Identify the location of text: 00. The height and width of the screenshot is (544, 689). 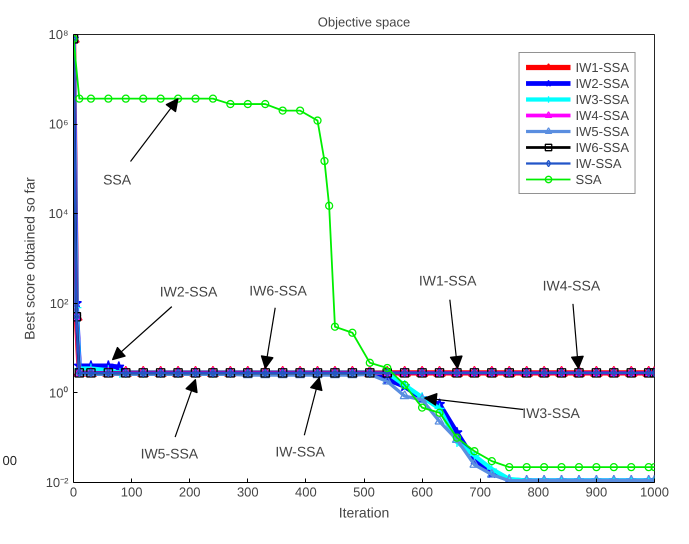
(9, 461).